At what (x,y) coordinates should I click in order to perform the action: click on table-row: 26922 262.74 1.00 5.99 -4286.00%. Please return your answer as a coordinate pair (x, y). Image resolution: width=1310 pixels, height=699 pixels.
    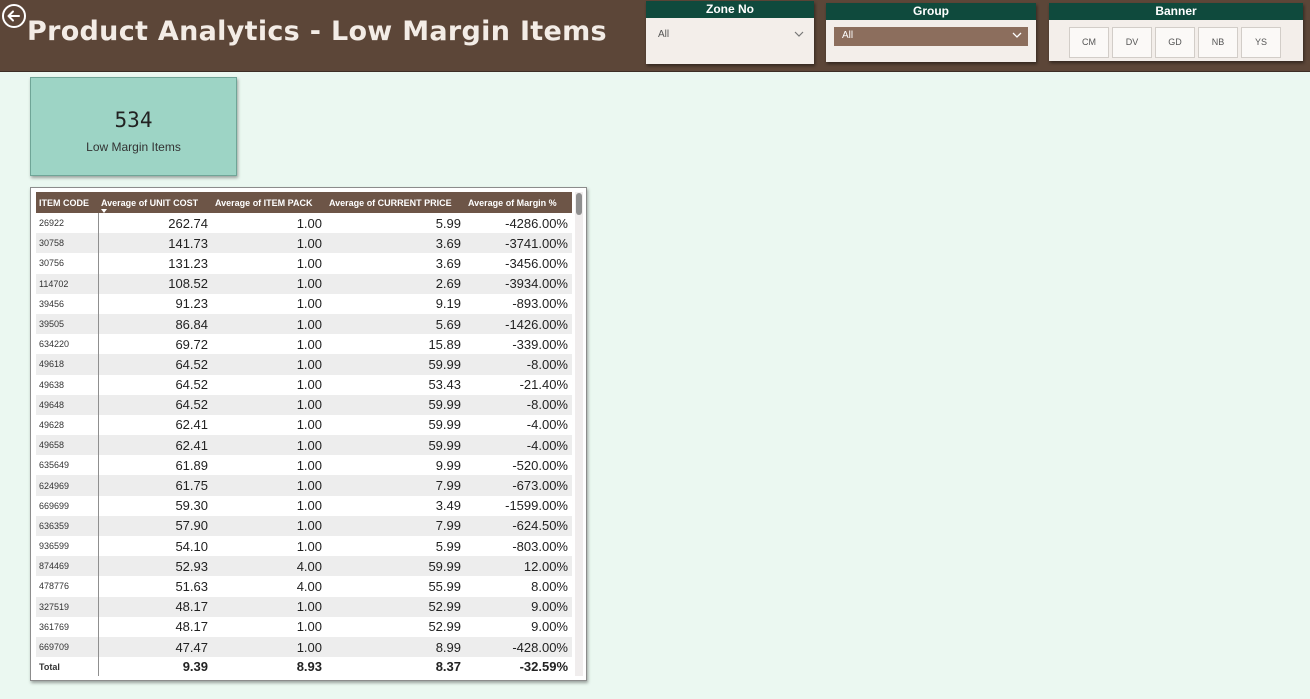
    Looking at the image, I should click on (304, 223).